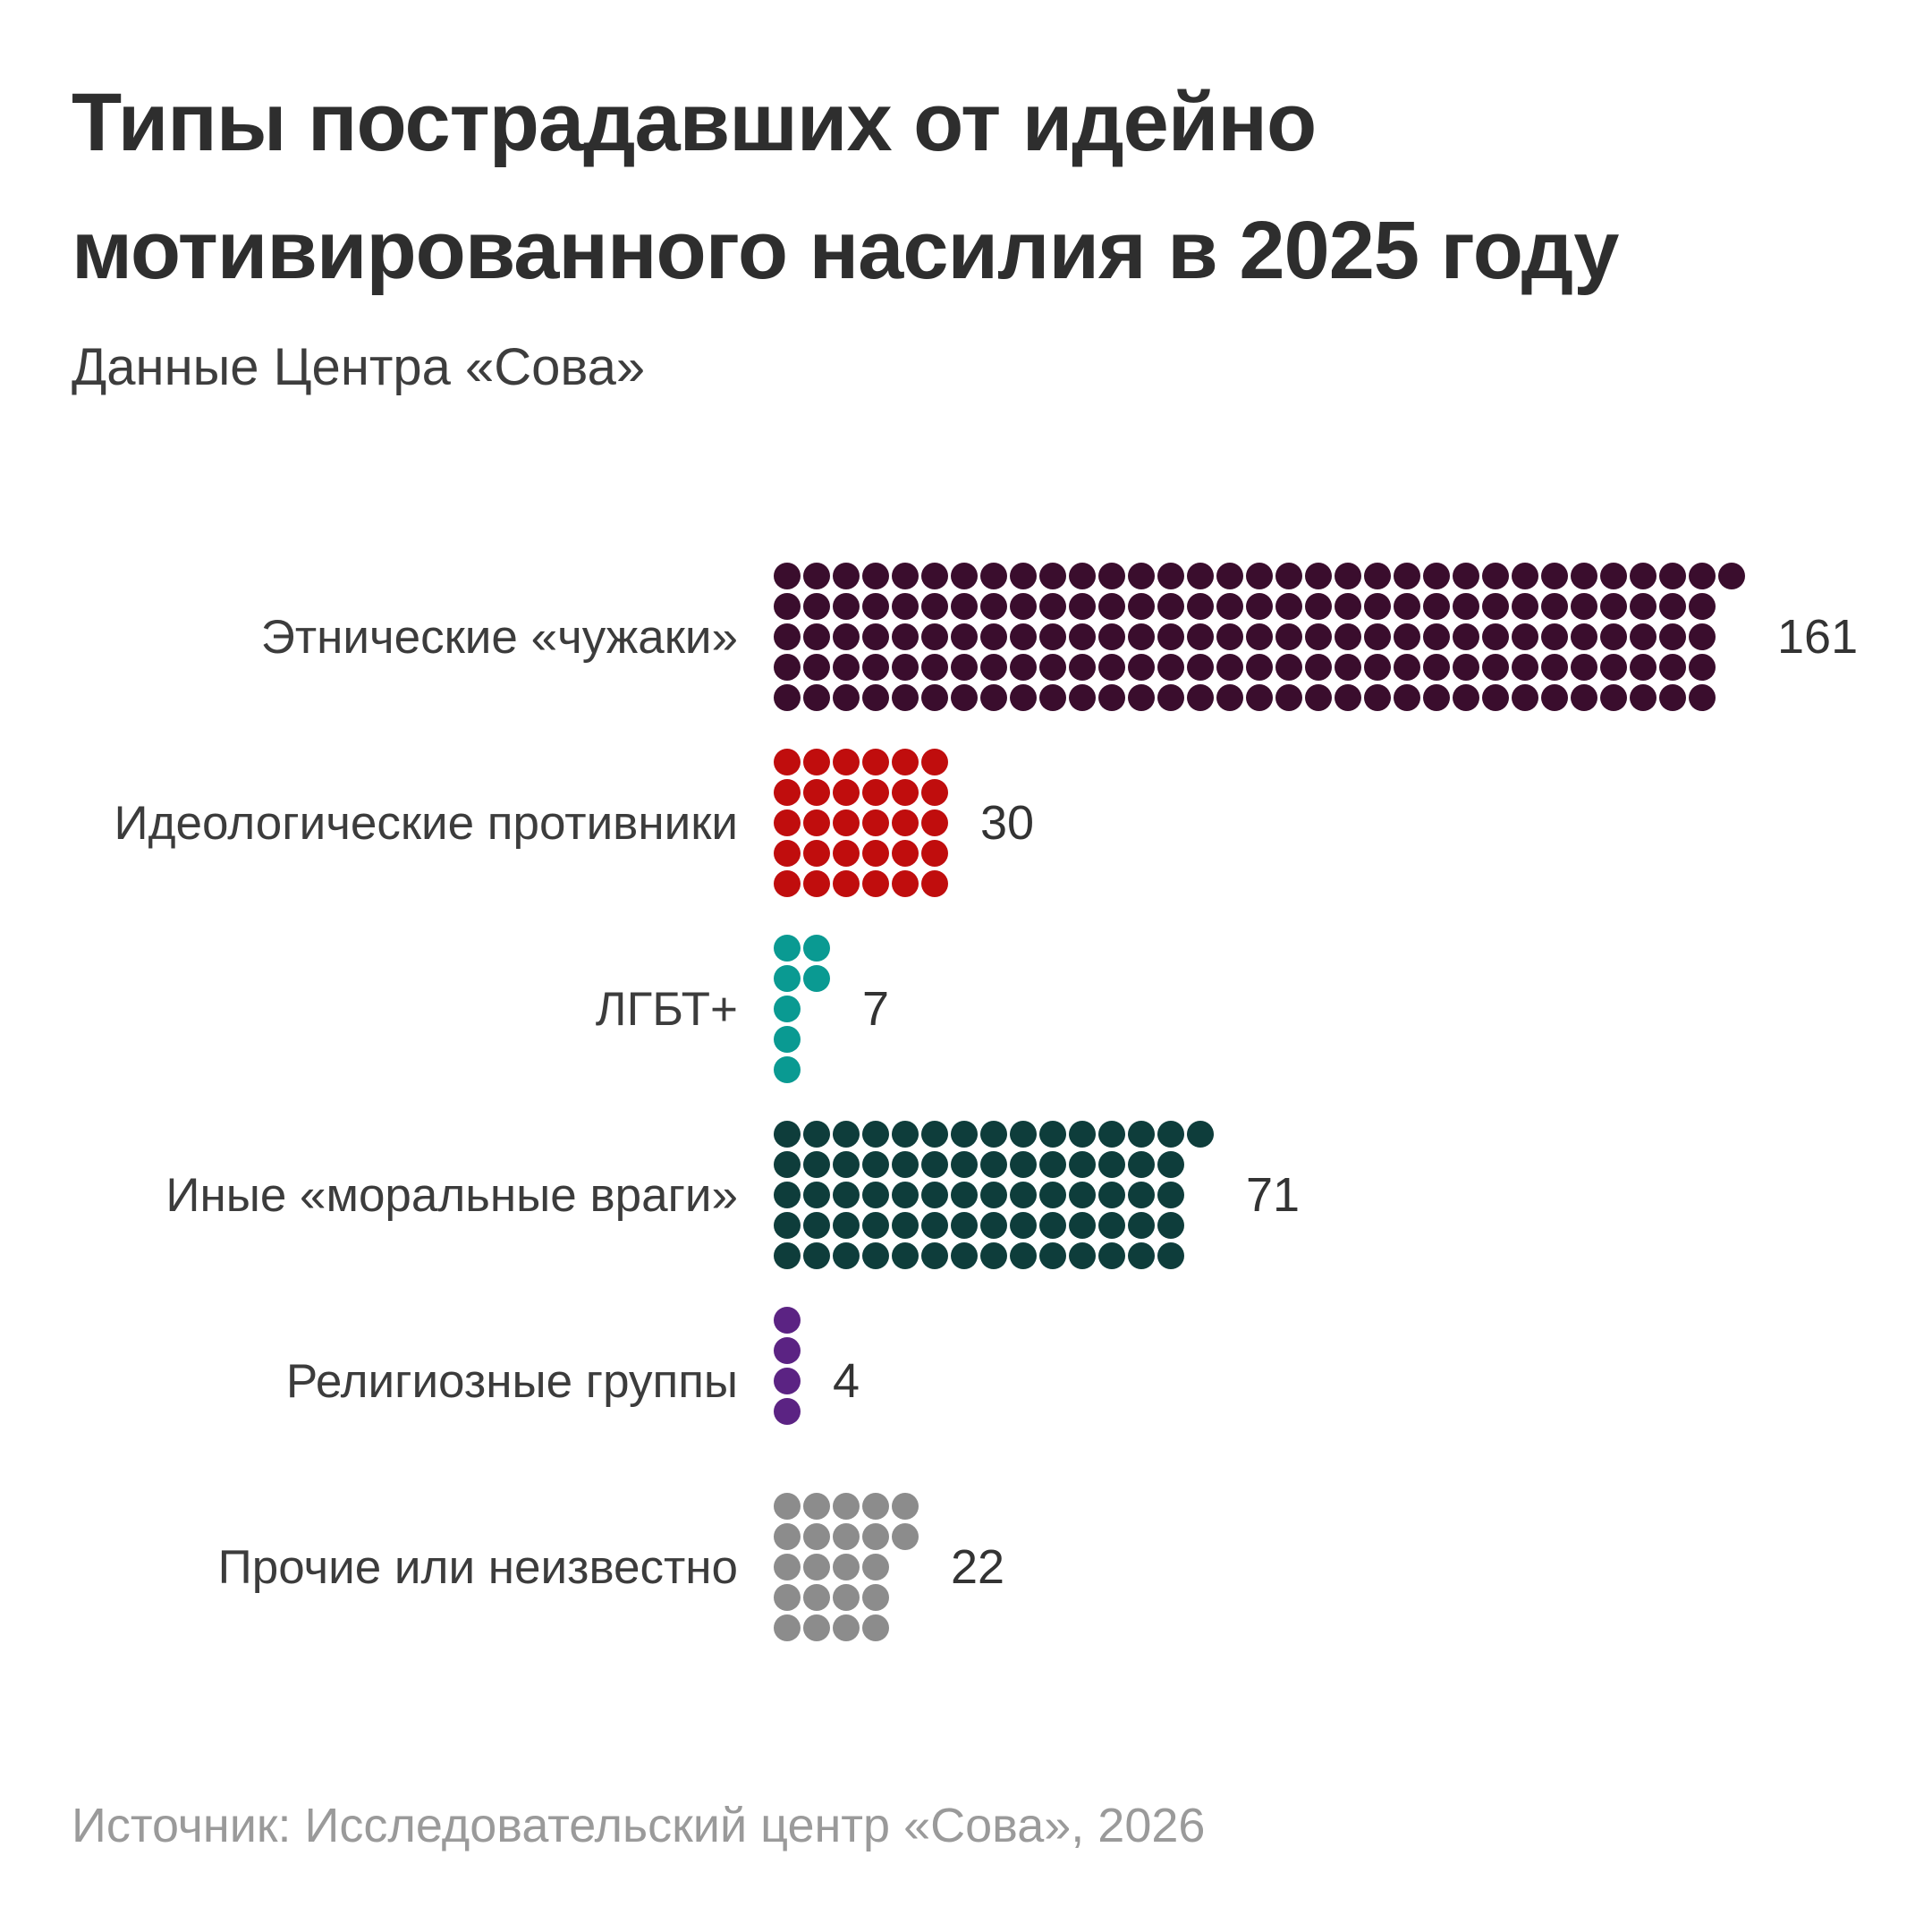  I want to click on chart-row: Иные «моральные враги» 71, so click(966, 1195).